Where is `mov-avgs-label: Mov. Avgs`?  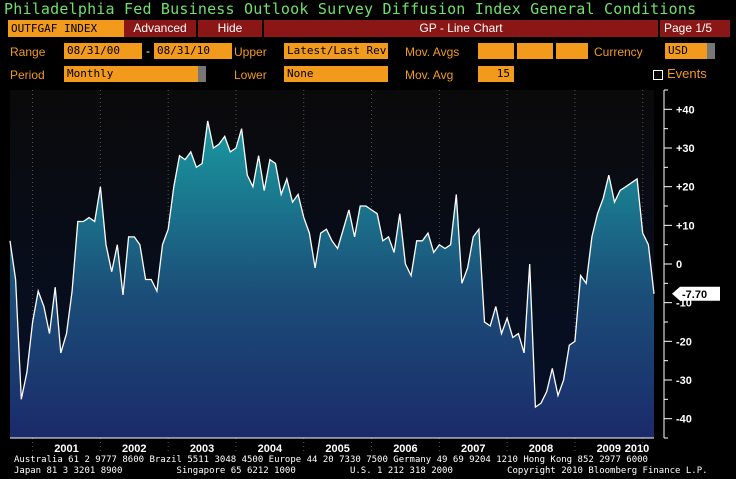
mov-avgs-label: Mov. Avgs is located at coordinates (432, 52).